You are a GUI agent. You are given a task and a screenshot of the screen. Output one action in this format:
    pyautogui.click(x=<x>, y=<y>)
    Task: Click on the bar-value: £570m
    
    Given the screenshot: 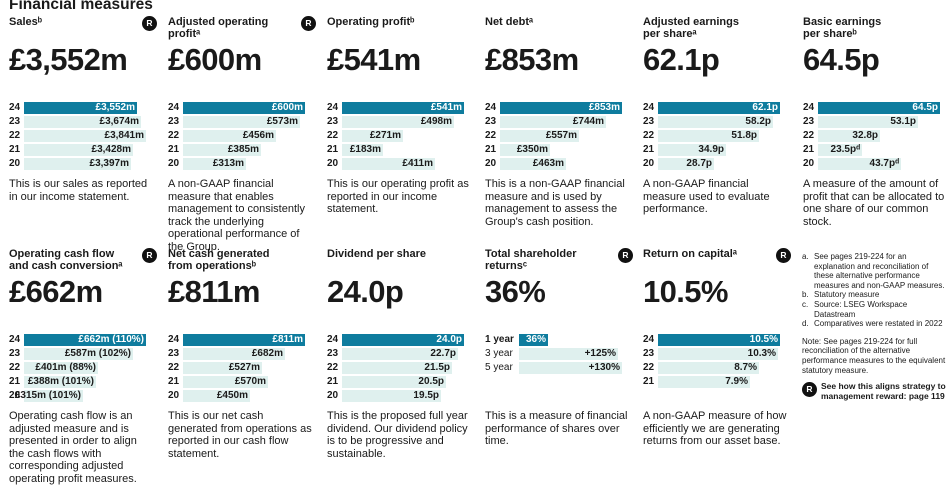 What is the action you would take?
    pyautogui.click(x=250, y=381)
    